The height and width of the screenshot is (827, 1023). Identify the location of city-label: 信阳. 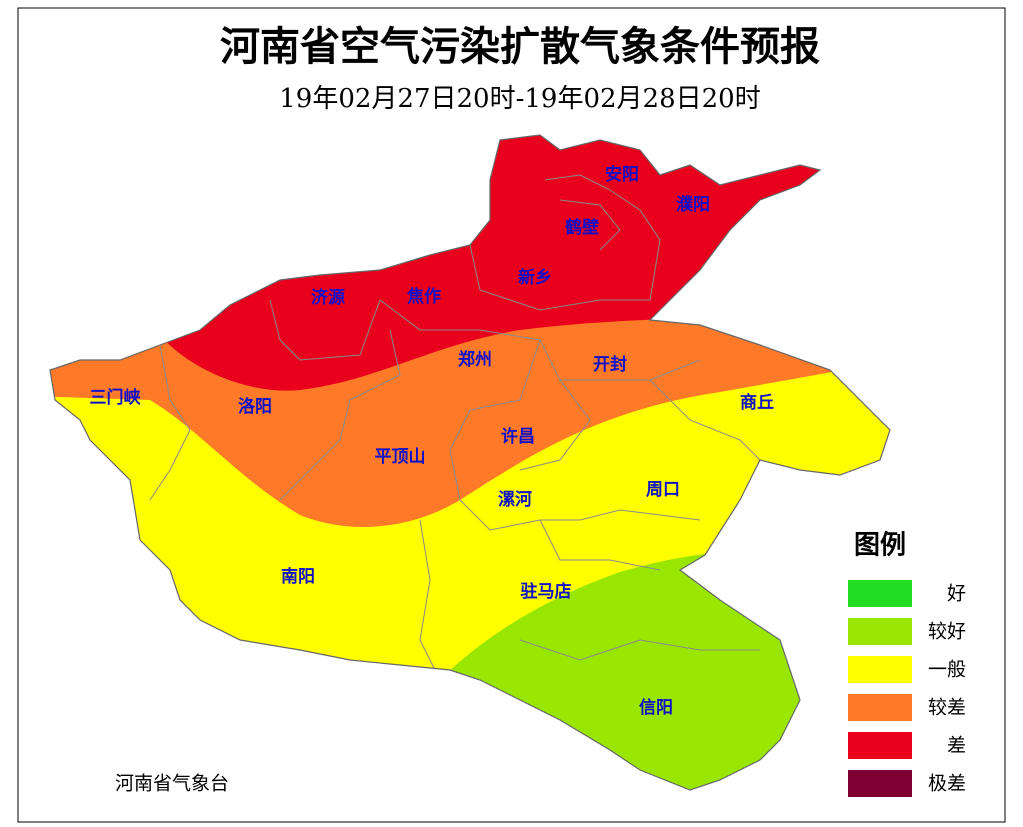
(656, 707).